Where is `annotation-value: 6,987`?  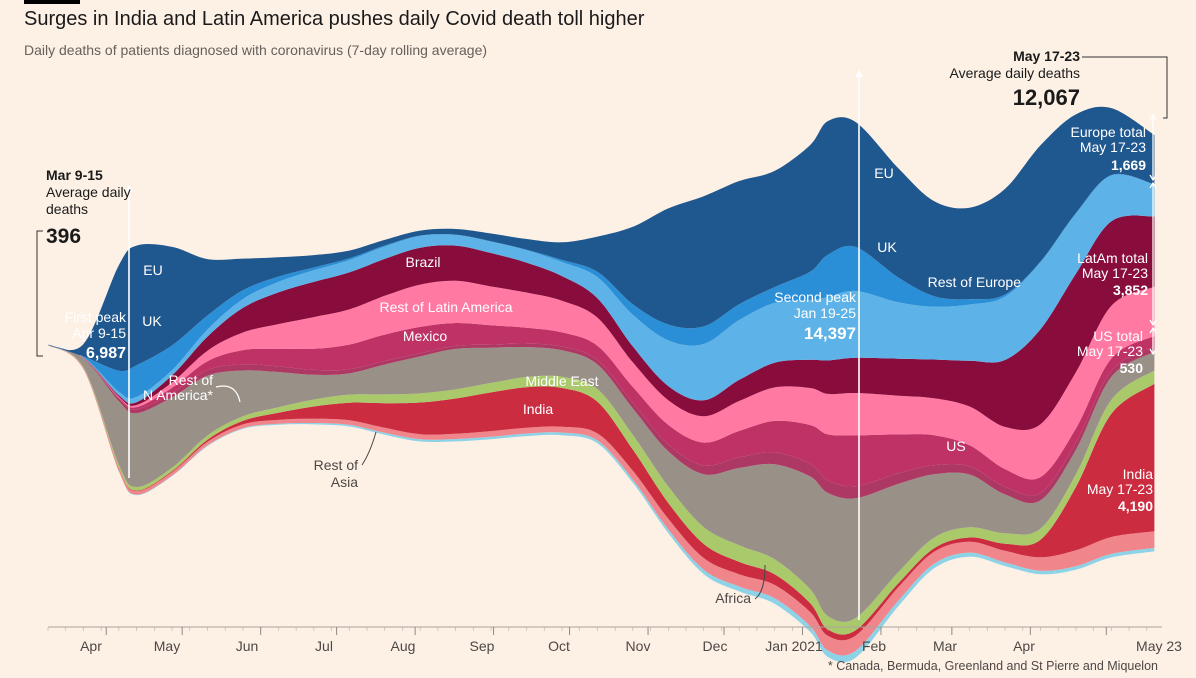 annotation-value: 6,987 is located at coordinates (106, 353).